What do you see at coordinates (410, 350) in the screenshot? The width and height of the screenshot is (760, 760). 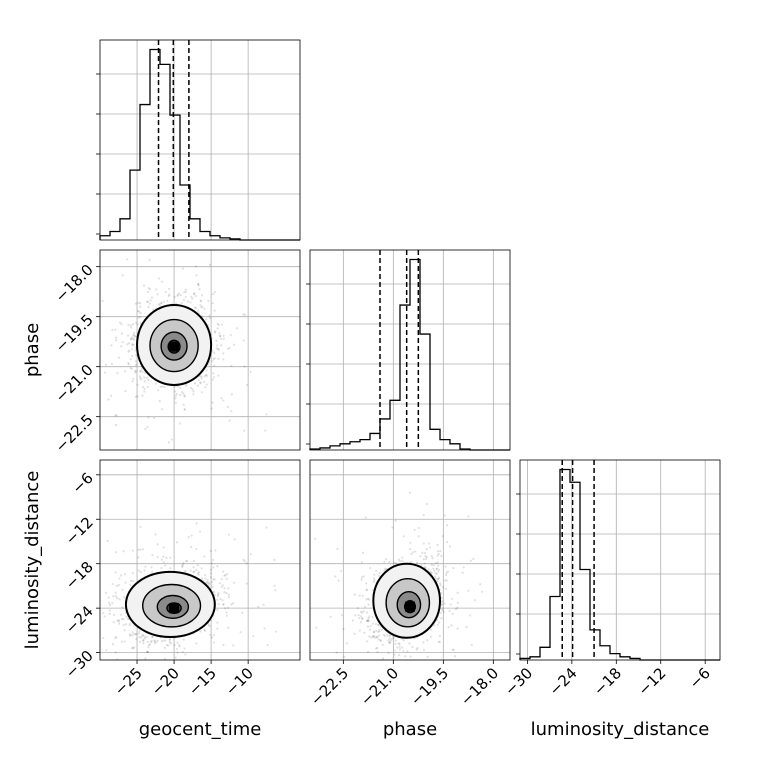 I see `hist-phase-frame` at bounding box center [410, 350].